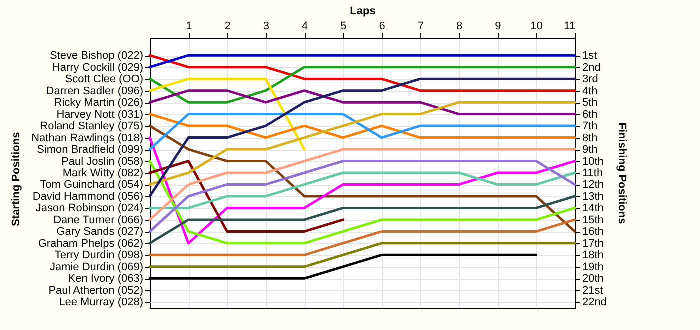  What do you see at coordinates (459, 26) in the screenshot?
I see `x-tick-label: 8` at bounding box center [459, 26].